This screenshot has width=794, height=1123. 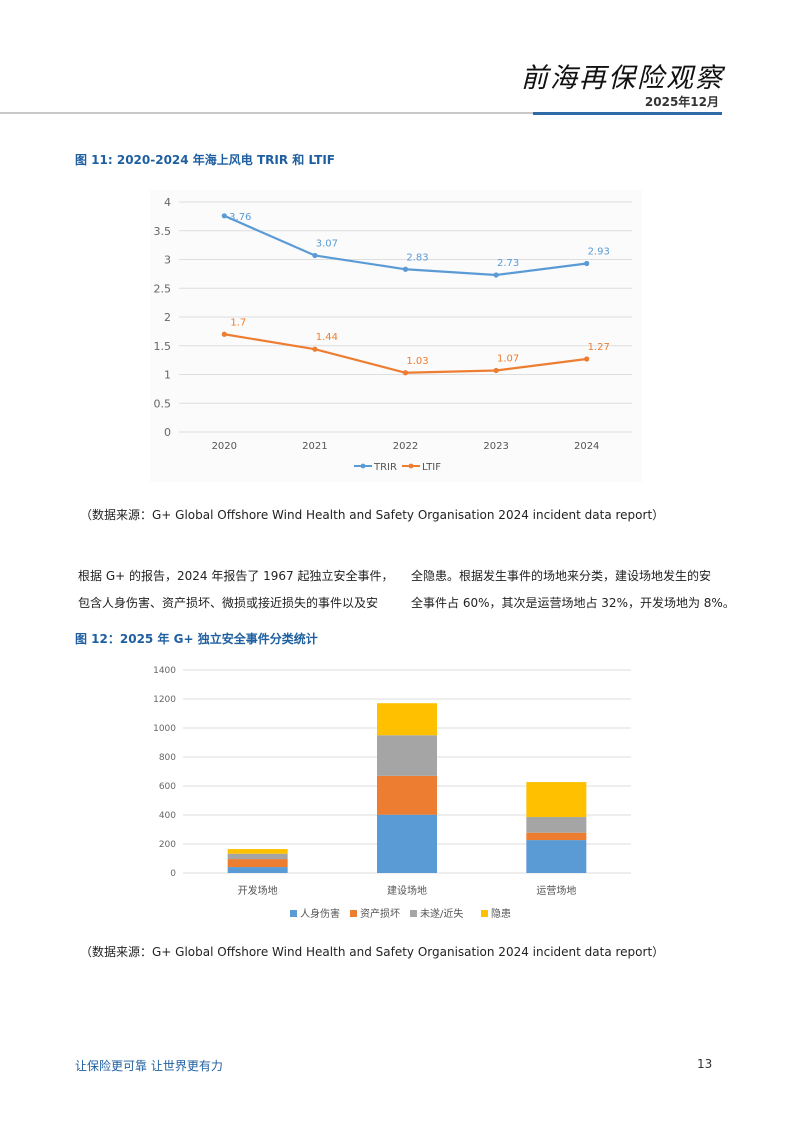 What do you see at coordinates (167, 375) in the screenshot?
I see `y-tick-label: 1` at bounding box center [167, 375].